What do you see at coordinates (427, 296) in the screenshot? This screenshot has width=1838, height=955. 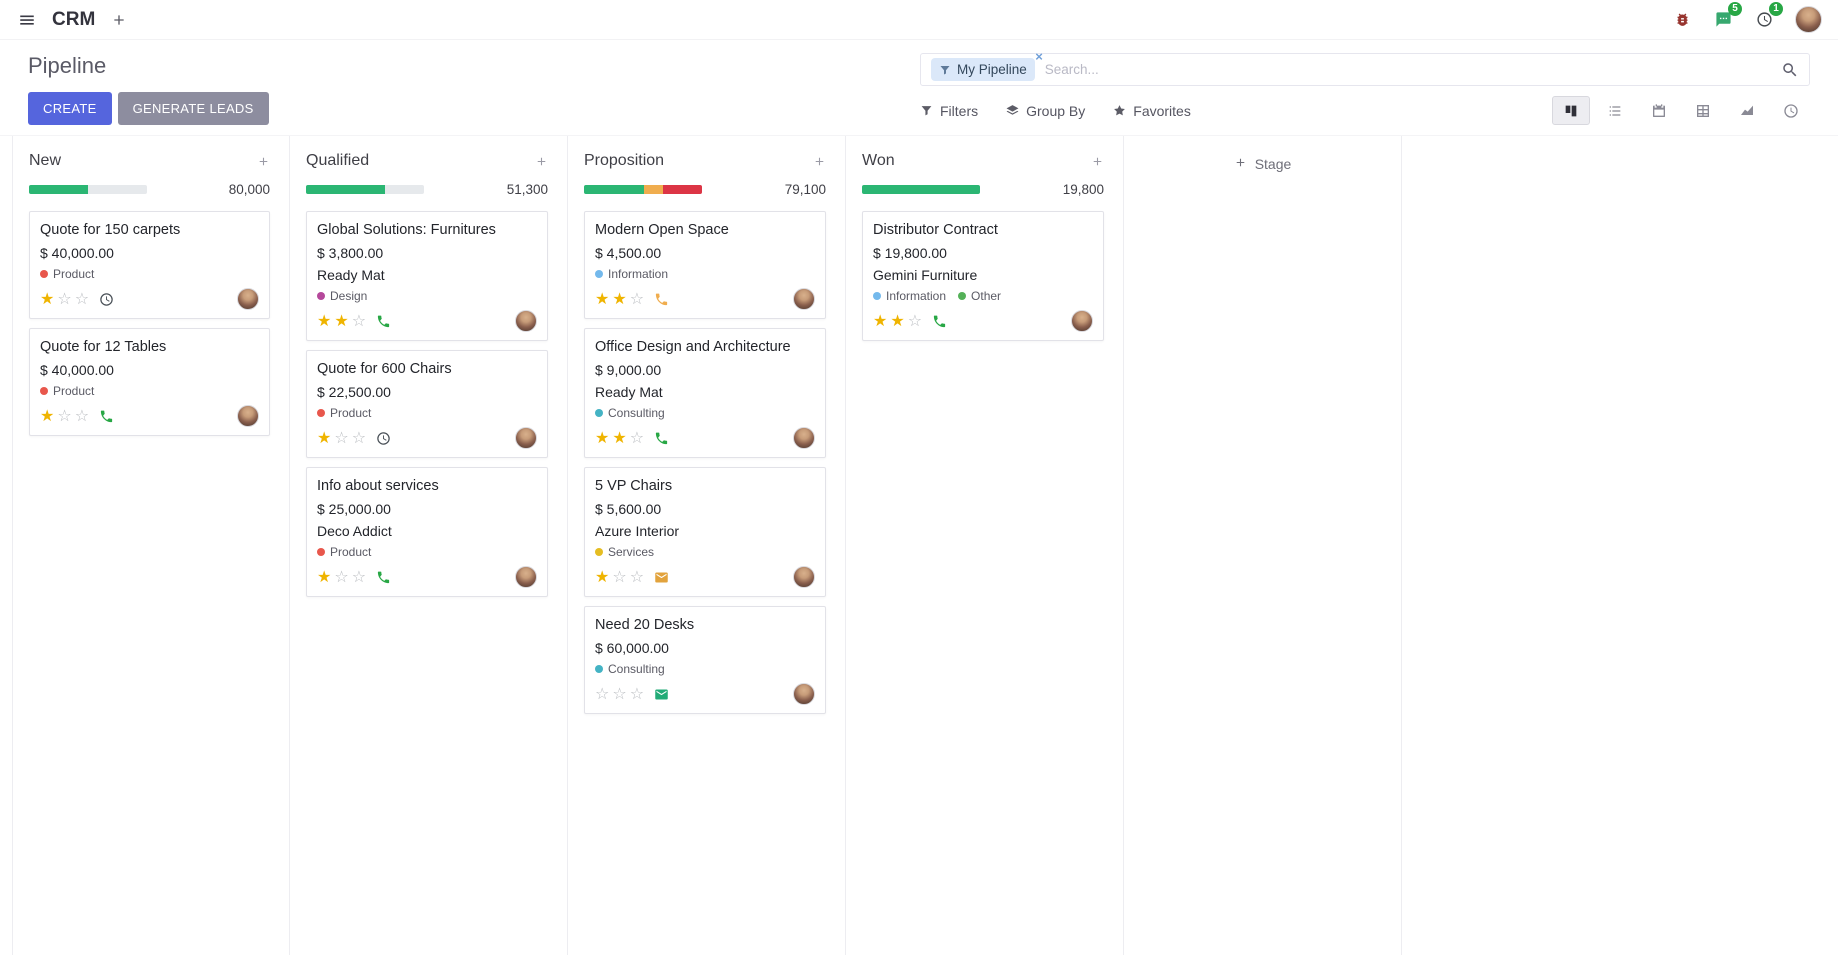 I see `card-tags: Design` at bounding box center [427, 296].